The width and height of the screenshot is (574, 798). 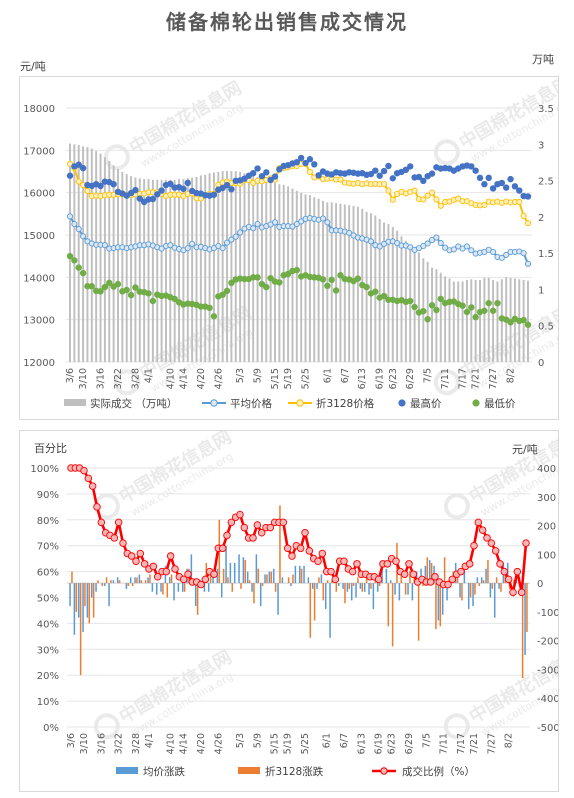 What do you see at coordinates (384, 771) in the screenshot?
I see `legend-swatch-marker` at bounding box center [384, 771].